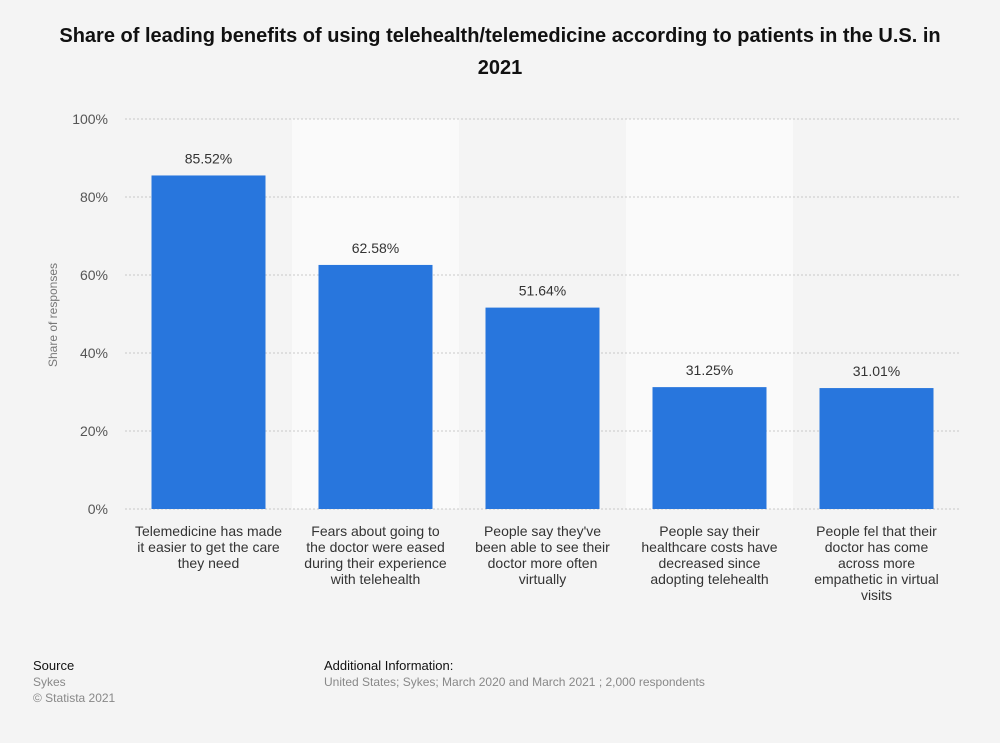  I want to click on x-tick-label-line: People say their, so click(709, 531).